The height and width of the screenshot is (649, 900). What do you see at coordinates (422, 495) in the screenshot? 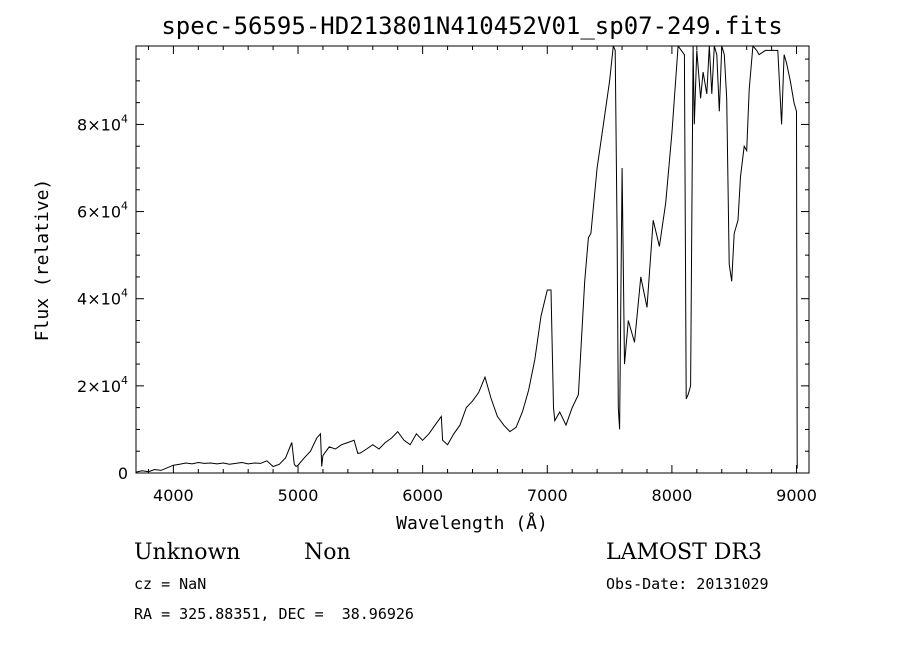
I see `x-tick-label: 6000` at bounding box center [422, 495].